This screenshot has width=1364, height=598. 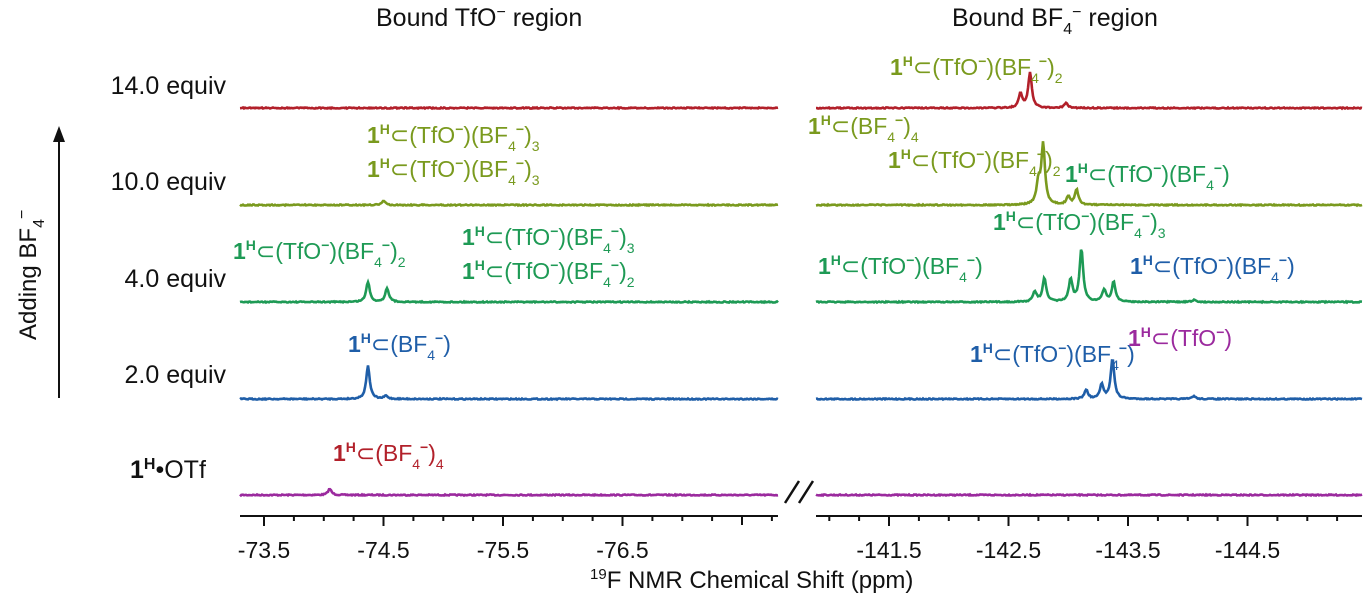 I want to click on row-label: 14.0 equiv, so click(x=169, y=86).